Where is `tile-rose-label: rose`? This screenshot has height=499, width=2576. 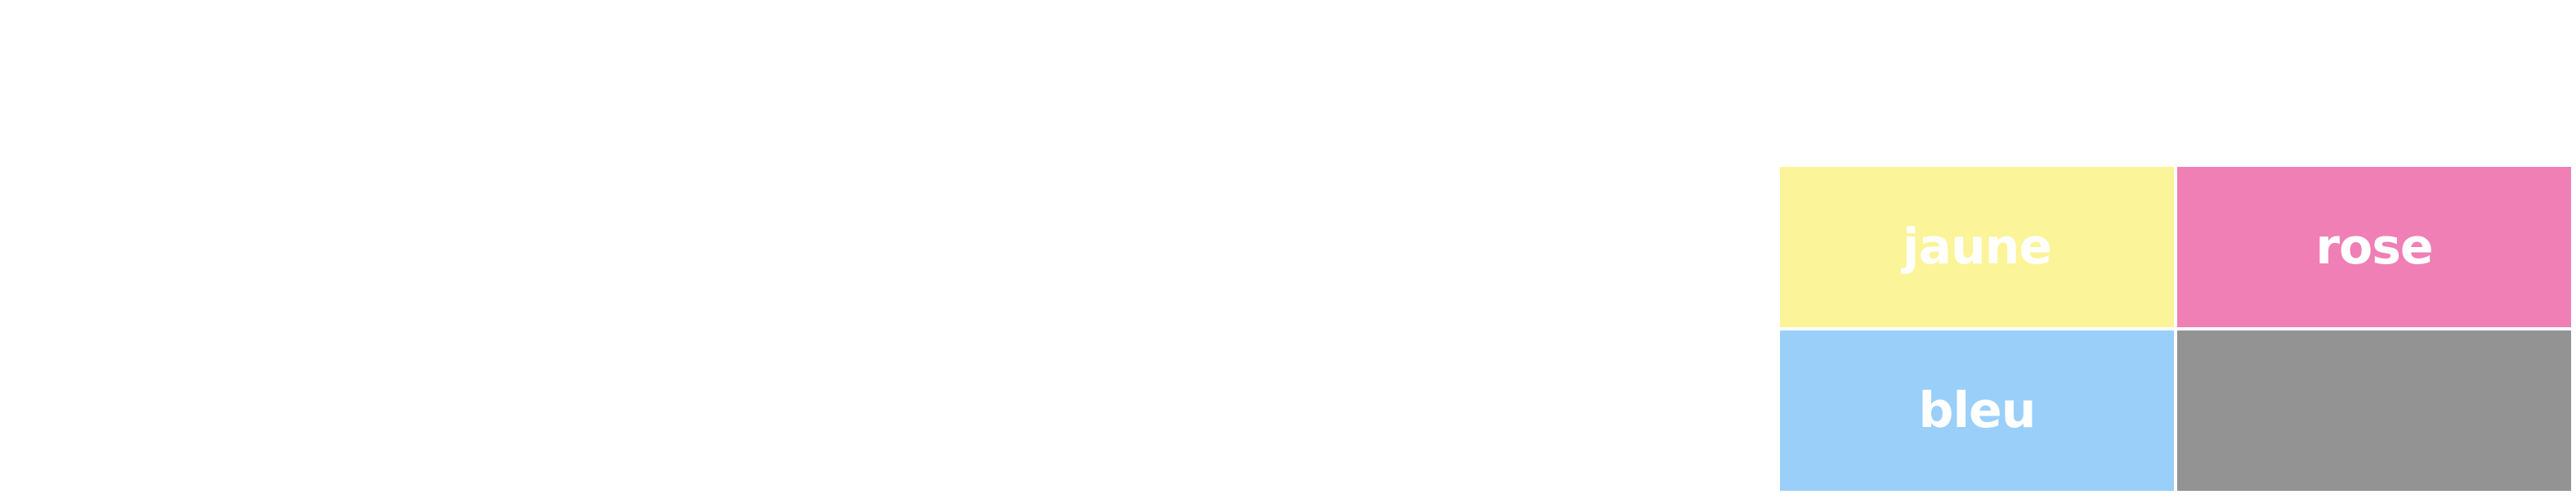 tile-rose-label: rose is located at coordinates (2374, 247).